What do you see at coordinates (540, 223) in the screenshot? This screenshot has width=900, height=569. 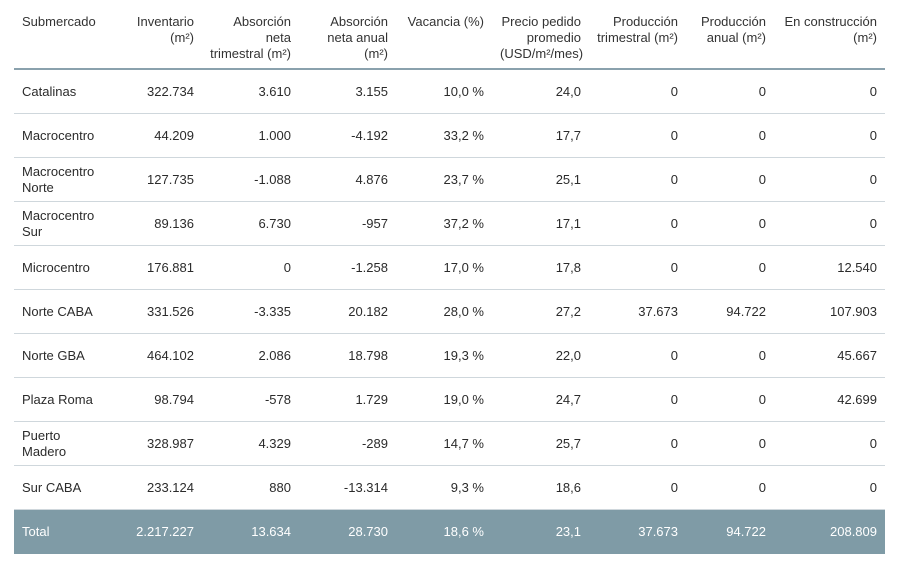 I see `cell-precio-pedido: 17,1` at bounding box center [540, 223].